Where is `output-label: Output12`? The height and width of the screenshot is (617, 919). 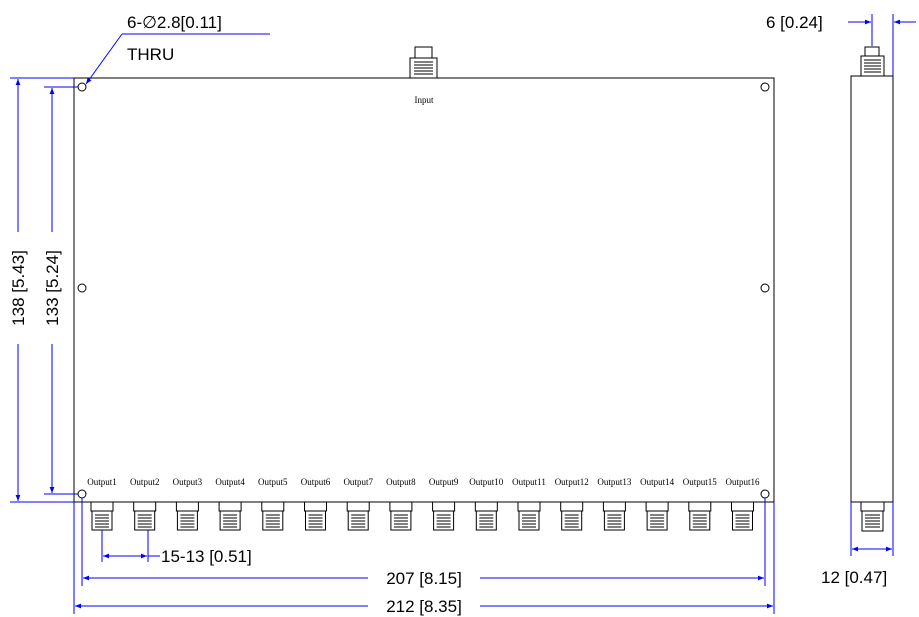
output-label: Output12 is located at coordinates (572, 482).